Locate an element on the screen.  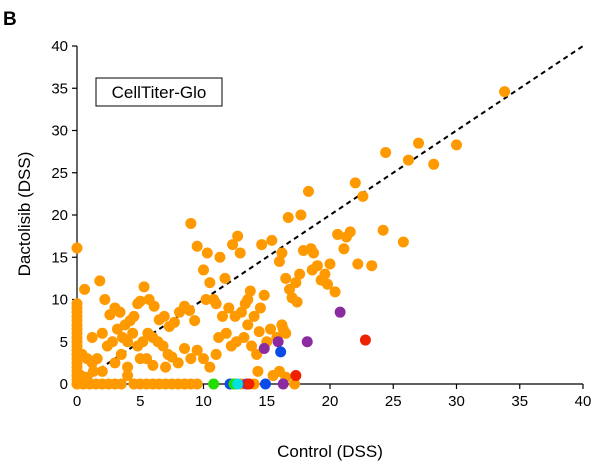
y-axis-title: Dactolisib (DSS) is located at coordinates (24, 214).